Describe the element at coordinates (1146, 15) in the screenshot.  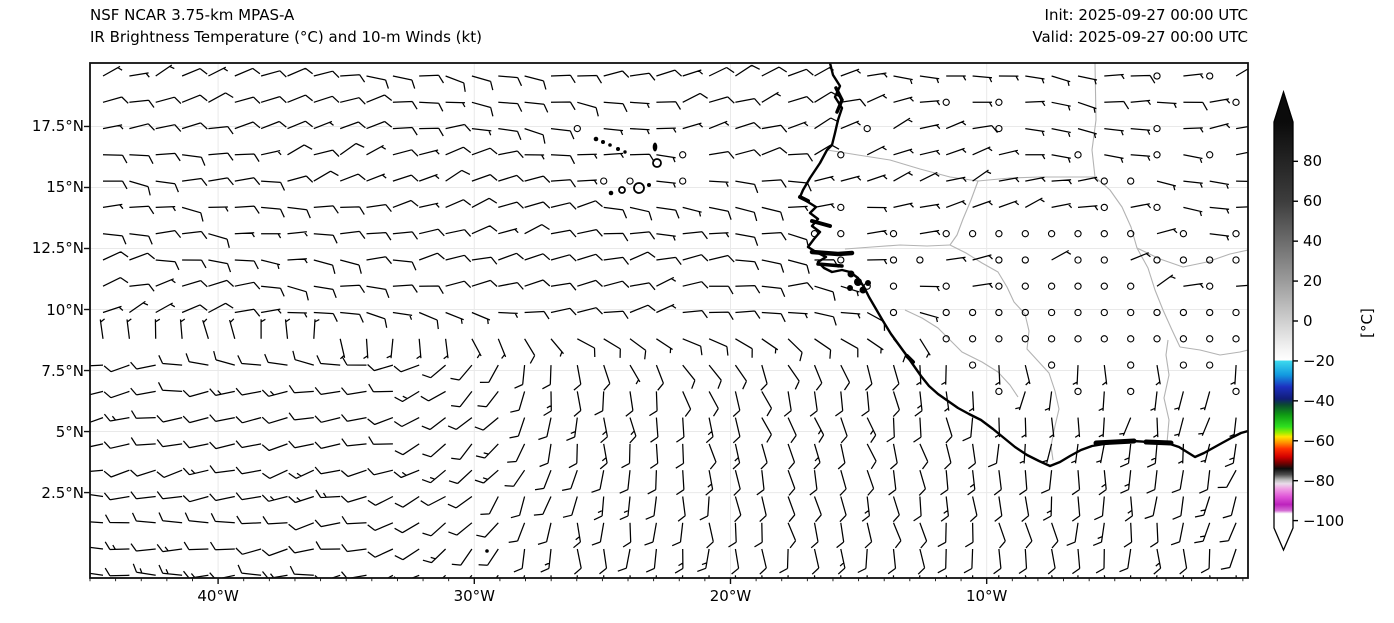
I see `init-time-label: Init: 2025-09-27 00:00 UTC` at that location.